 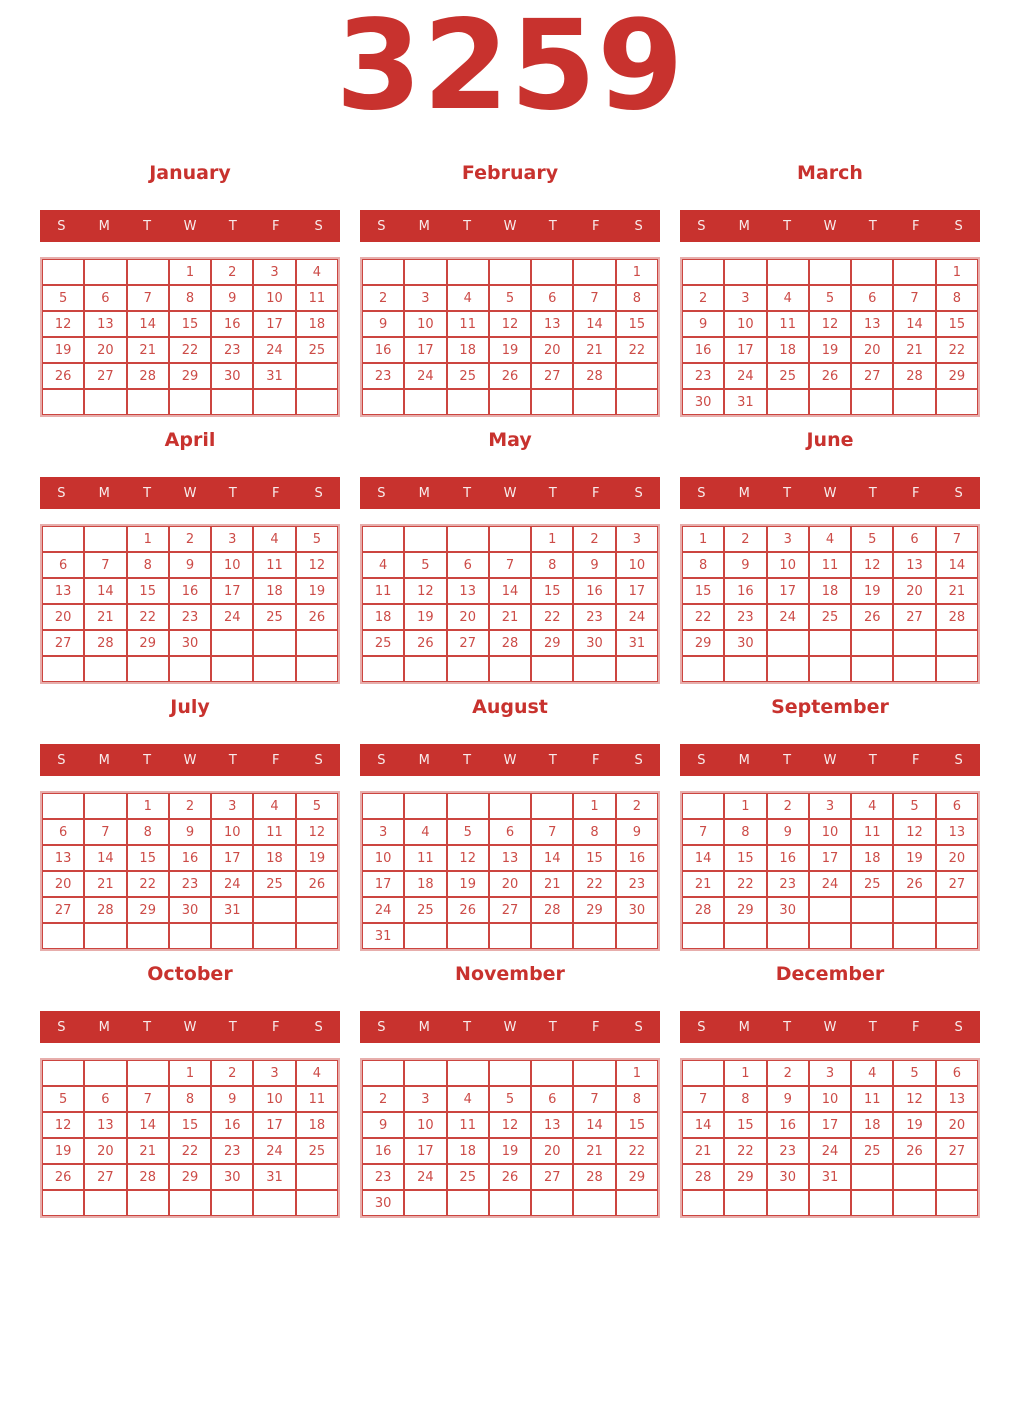 What do you see at coordinates (745, 1073) in the screenshot?
I see `day-cell: 1` at bounding box center [745, 1073].